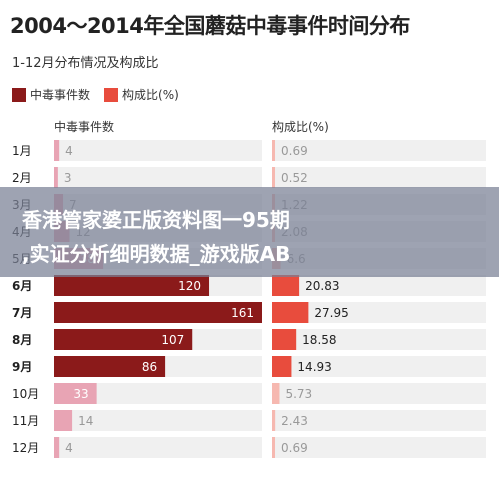 This screenshot has width=499, height=481. Describe the element at coordinates (25, 448) in the screenshot. I see `month-label: 12月` at that location.